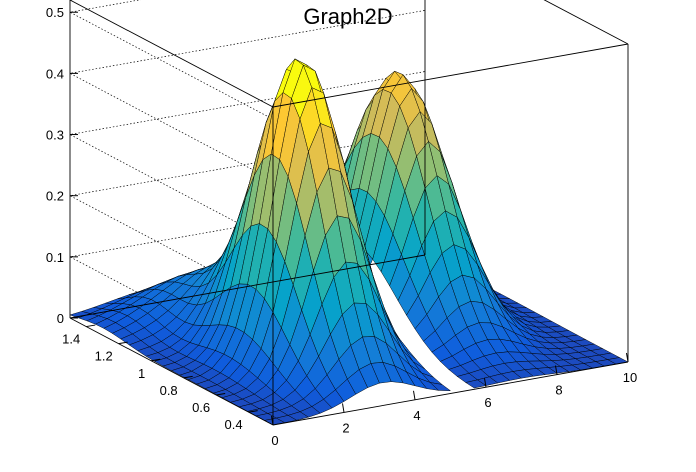 This screenshot has width=696, height=472. I want to click on x-tick-label: 0, so click(274, 440).